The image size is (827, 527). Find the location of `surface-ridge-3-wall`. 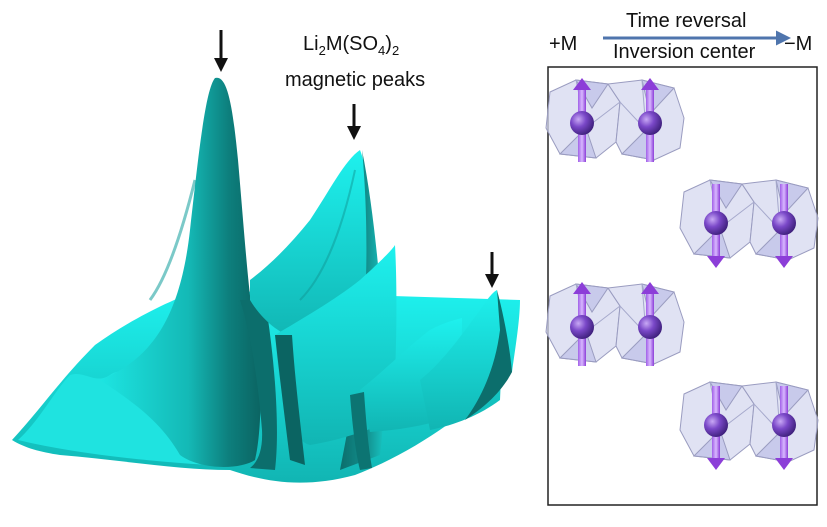

surface-ridge-3-wall is located at coordinates (290, 400).